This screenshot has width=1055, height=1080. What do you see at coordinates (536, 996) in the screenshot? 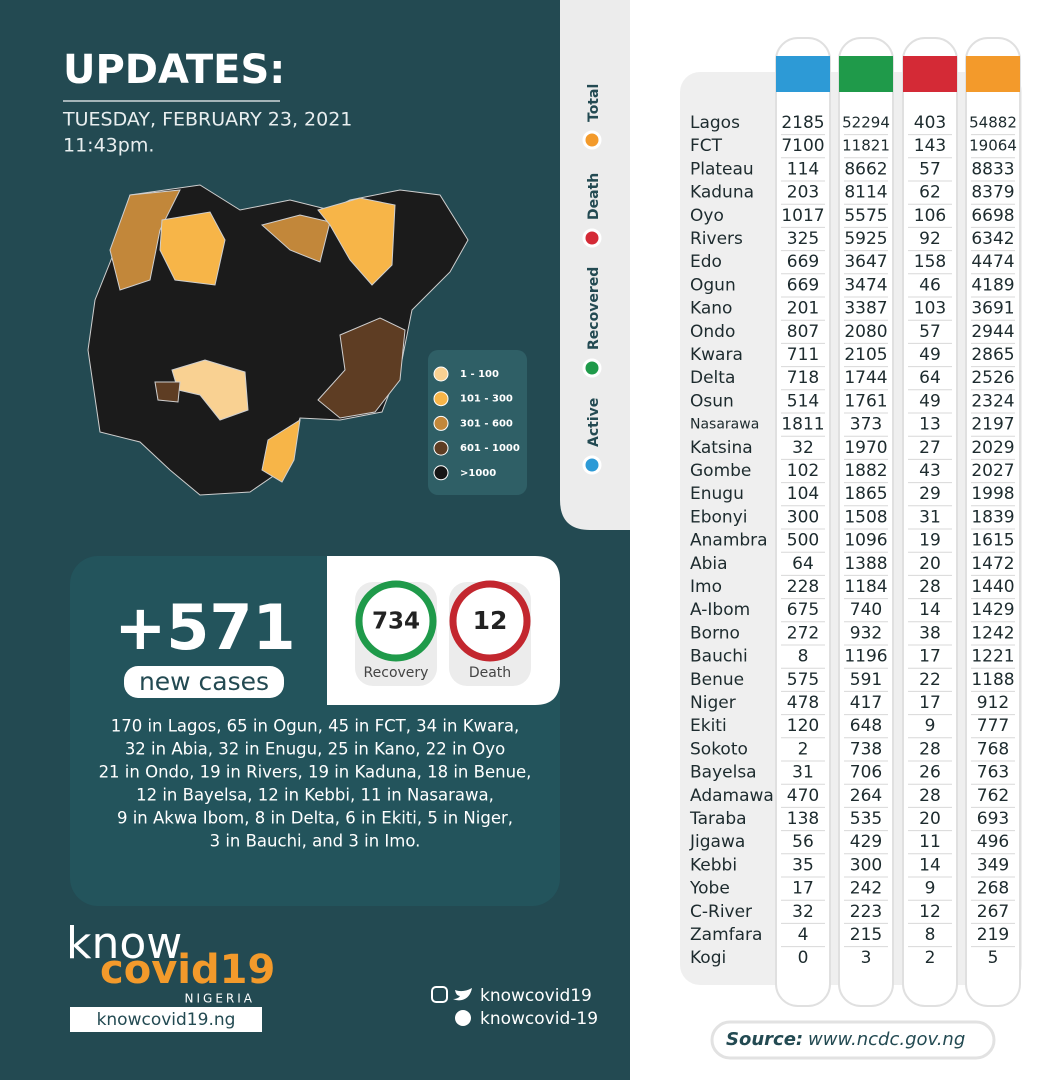
I see `social-handle: knowcovid19` at bounding box center [536, 996].